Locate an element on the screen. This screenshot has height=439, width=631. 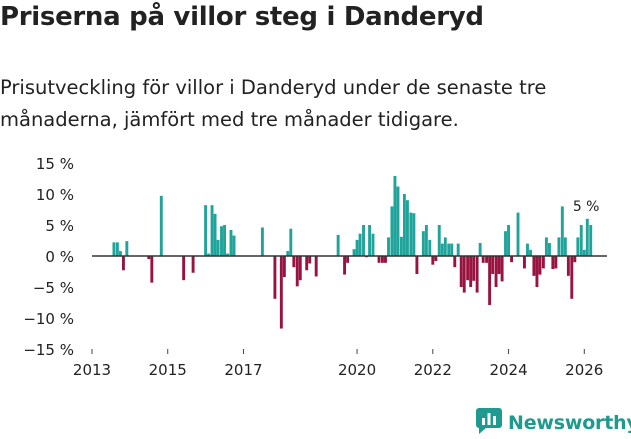
latest-value-annotation: 5 % is located at coordinates (586, 207).